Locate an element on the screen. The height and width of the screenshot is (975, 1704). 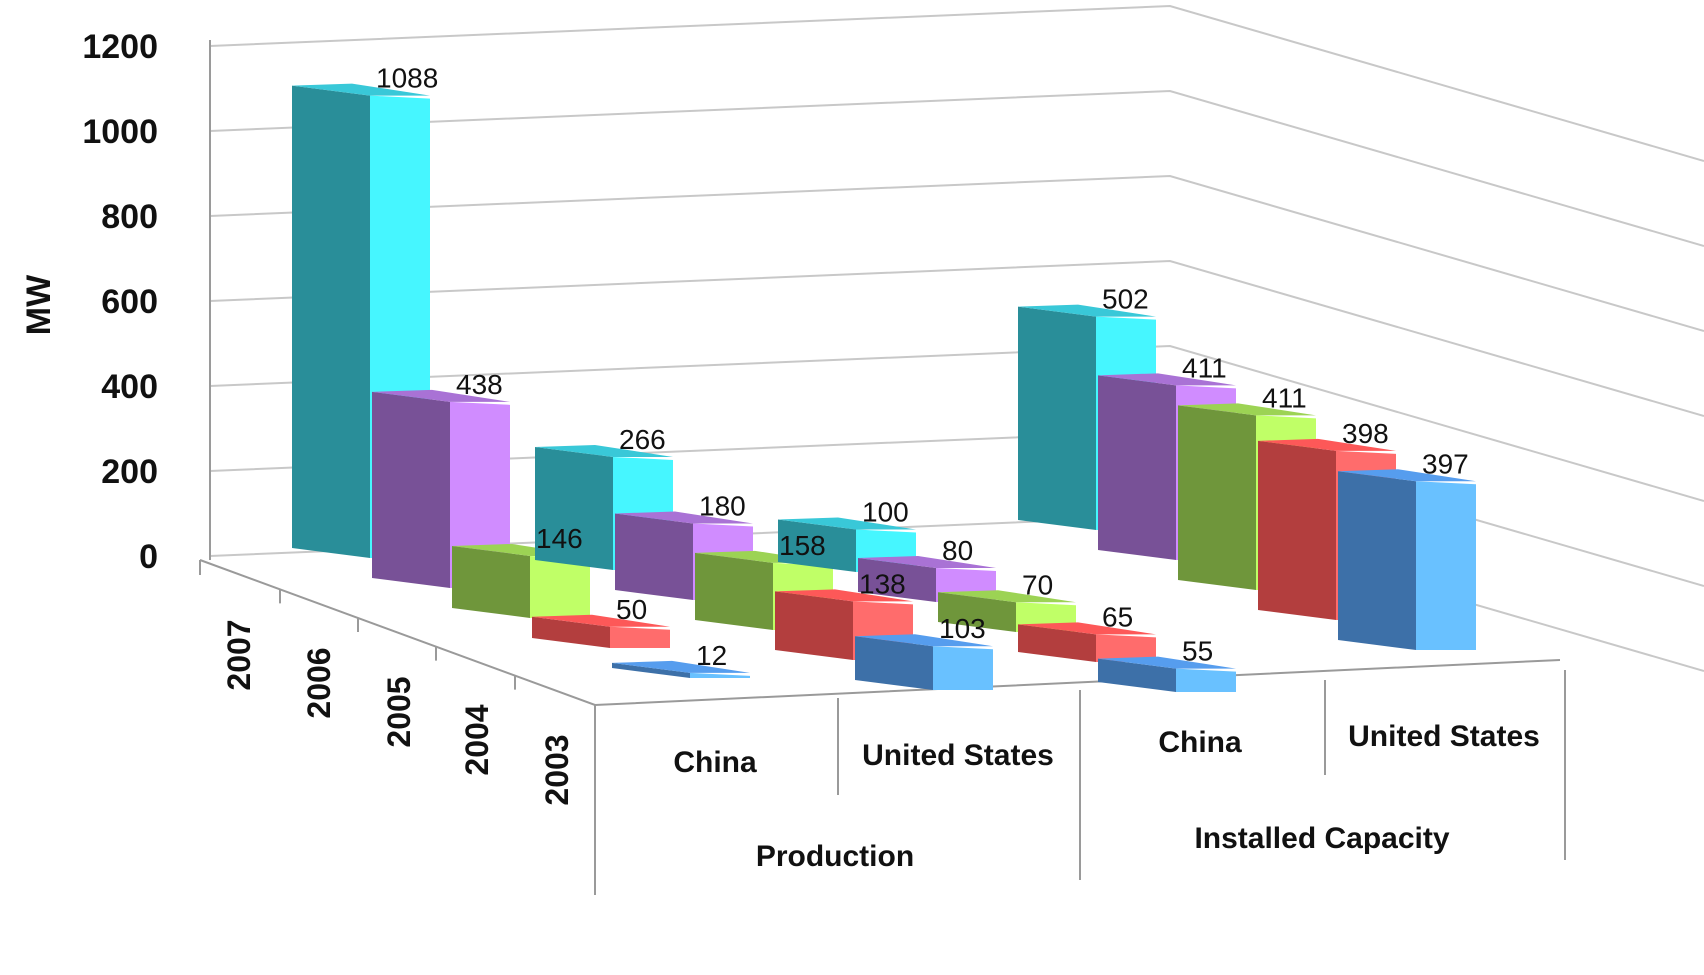
data-label: 158 is located at coordinates (802, 545).